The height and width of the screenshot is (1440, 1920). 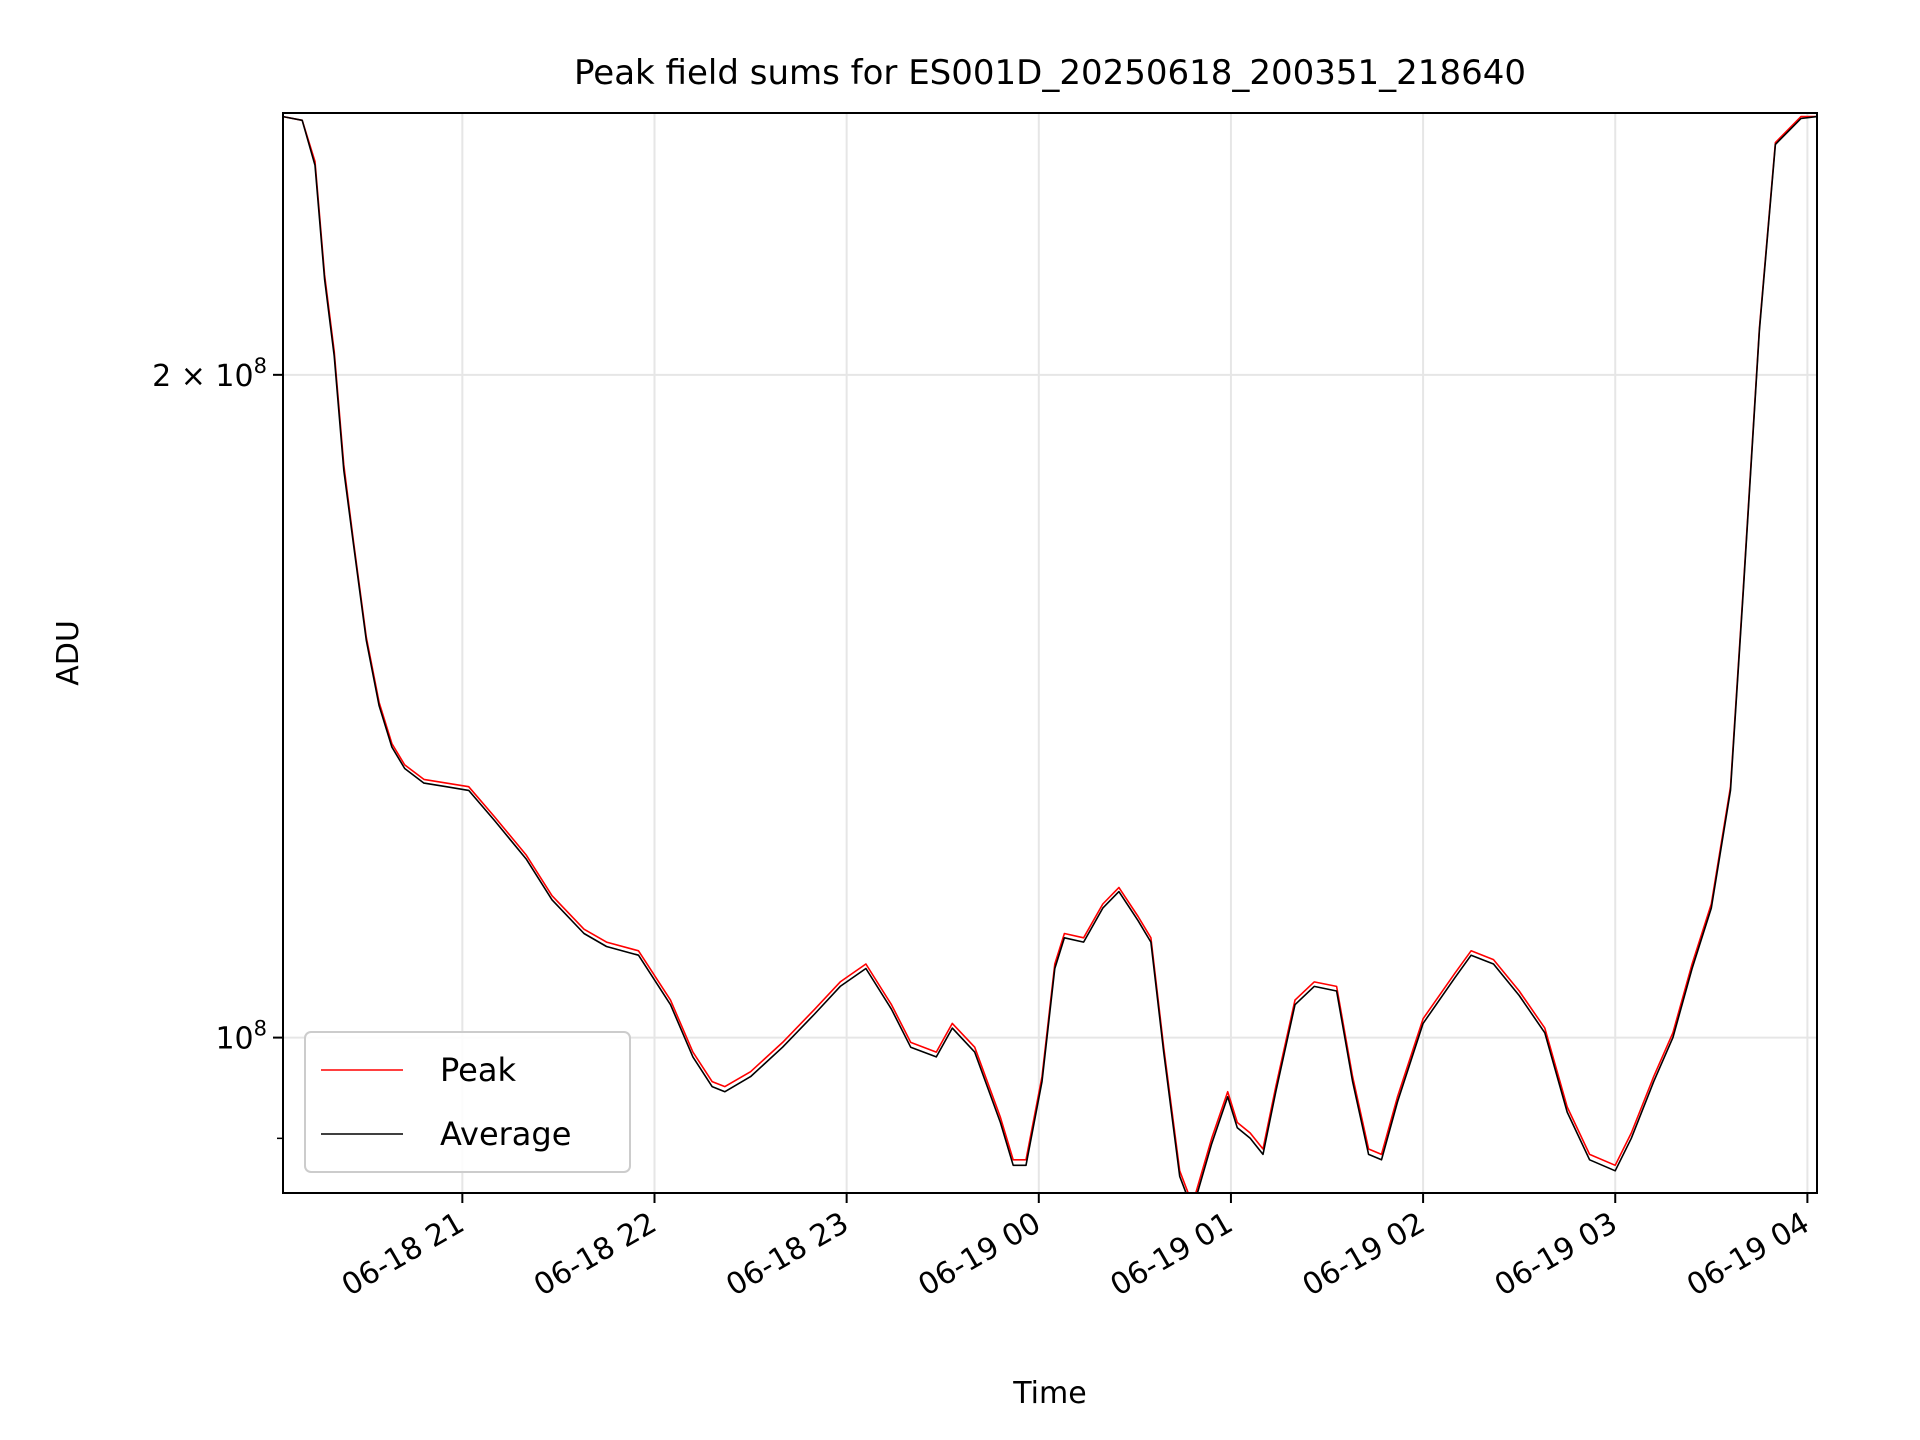 I want to click on legend-label: Peak, so click(x=478, y=1070).